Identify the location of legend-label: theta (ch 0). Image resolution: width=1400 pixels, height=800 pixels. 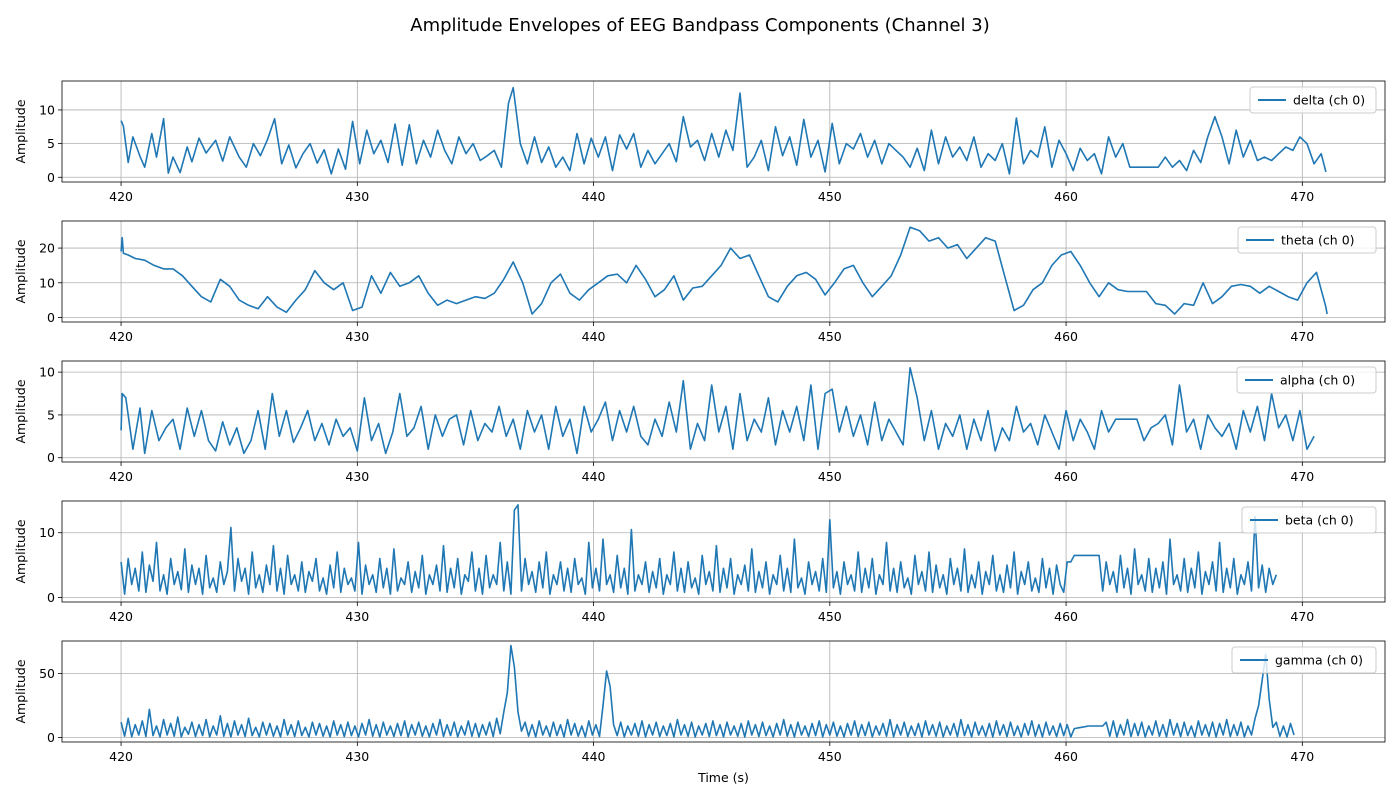
(1318, 240).